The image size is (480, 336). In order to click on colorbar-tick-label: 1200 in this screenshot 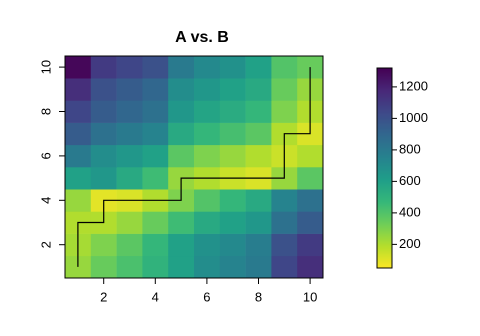, I will do `click(413, 85)`.